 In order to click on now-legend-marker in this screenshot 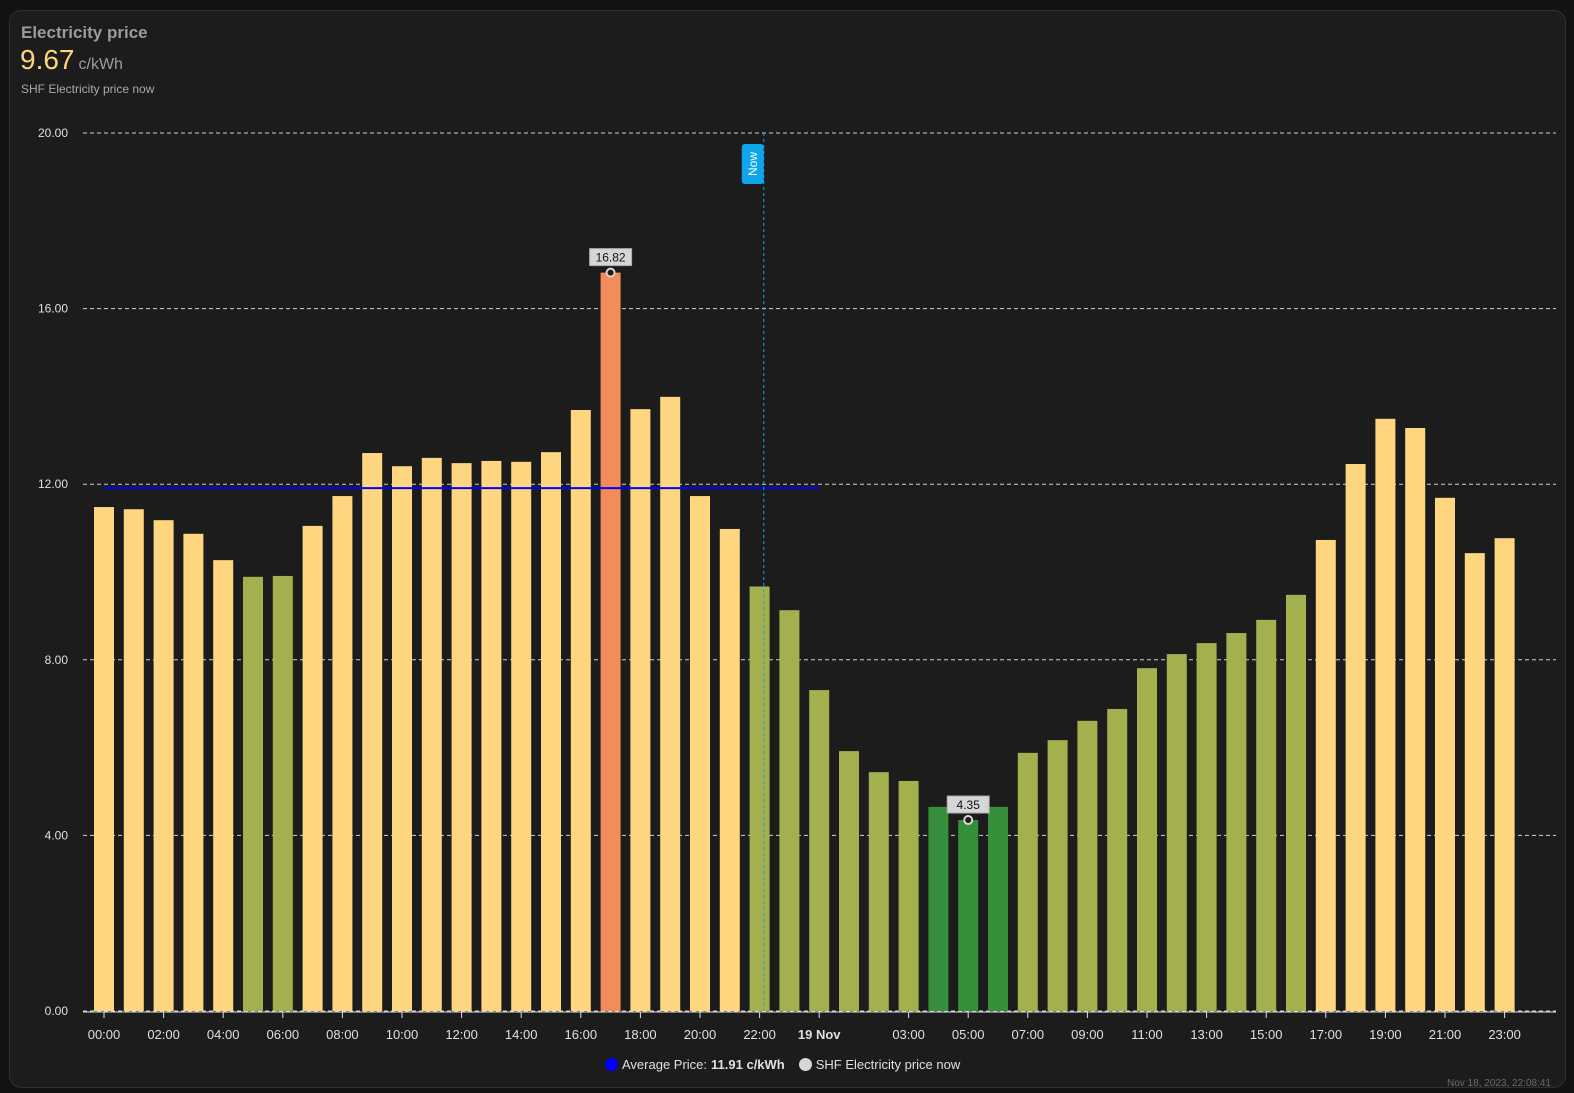, I will do `click(805, 1064)`.